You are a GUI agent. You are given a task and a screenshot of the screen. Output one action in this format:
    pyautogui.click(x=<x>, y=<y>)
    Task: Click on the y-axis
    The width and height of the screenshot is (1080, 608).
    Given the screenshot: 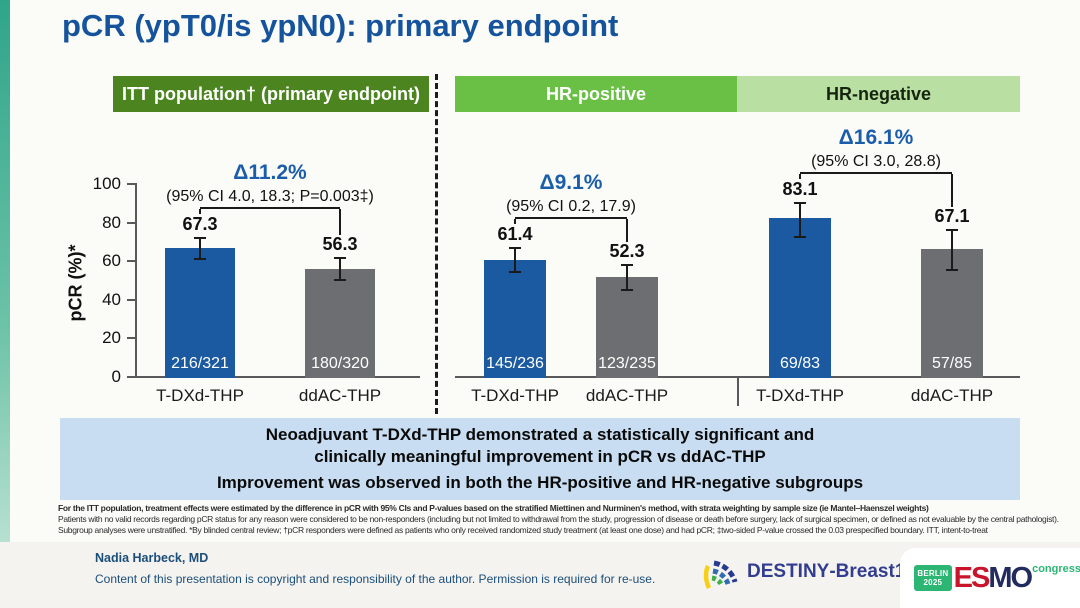 What is the action you would take?
    pyautogui.click(x=136, y=280)
    